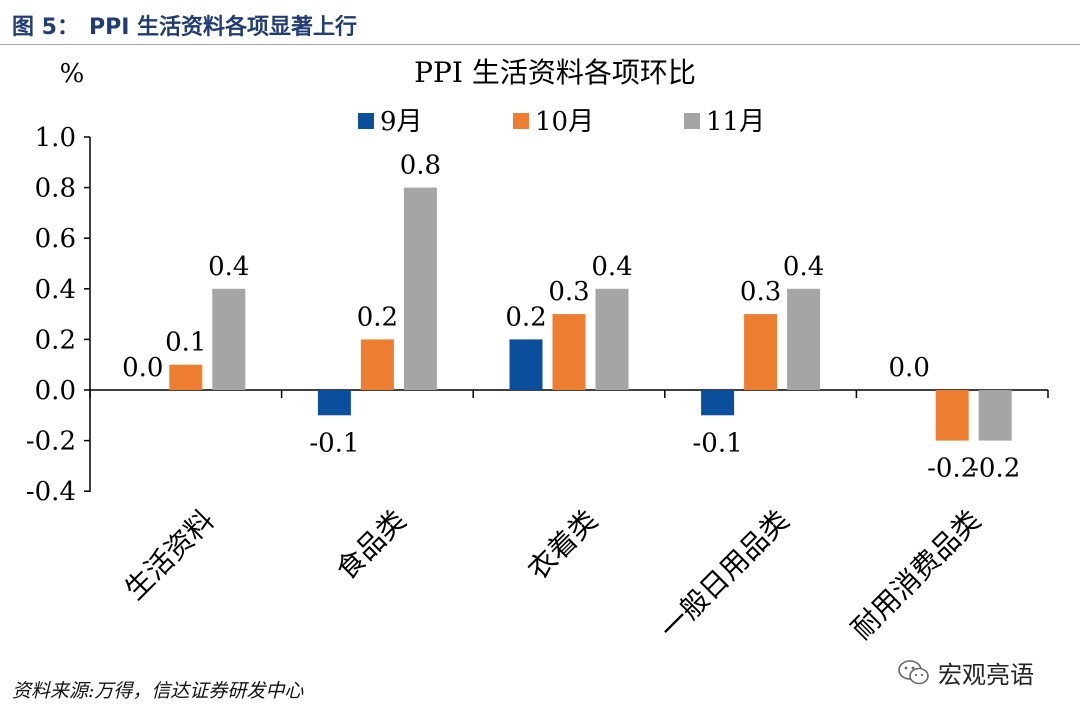  I want to click on legend-label: 11月, so click(735, 122).